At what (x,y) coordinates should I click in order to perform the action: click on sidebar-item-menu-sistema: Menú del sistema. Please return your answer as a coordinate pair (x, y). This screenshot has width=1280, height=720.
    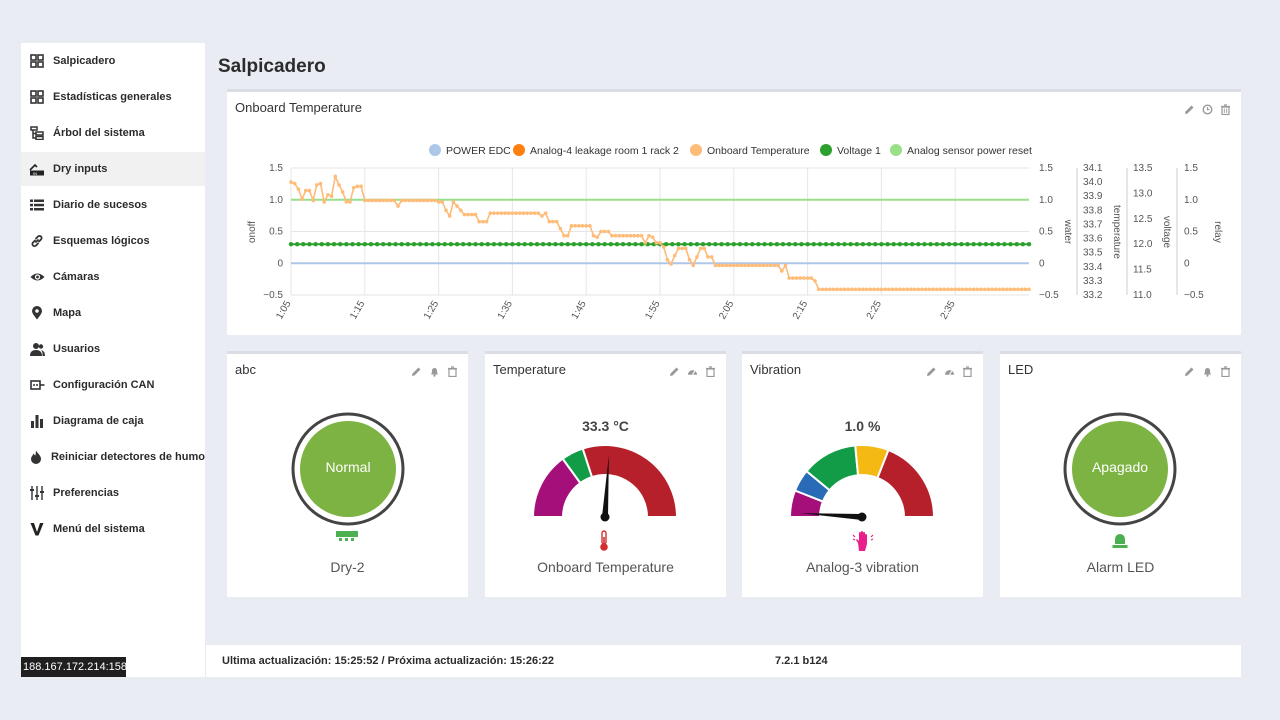
    Looking at the image, I should click on (113, 529).